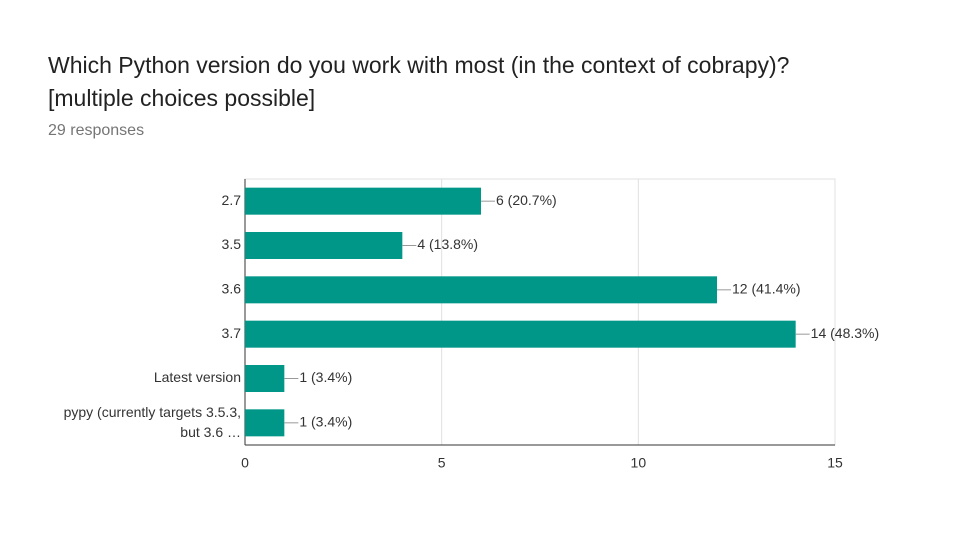  What do you see at coordinates (639, 463) in the screenshot?
I see `x-tick-label: 10` at bounding box center [639, 463].